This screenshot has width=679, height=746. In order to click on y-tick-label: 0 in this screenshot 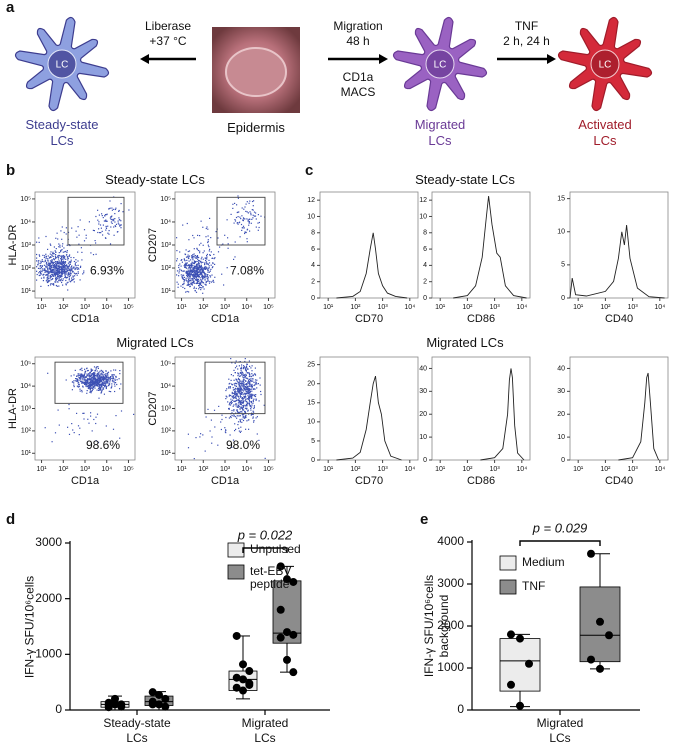, I will do `click(313, 298)`.